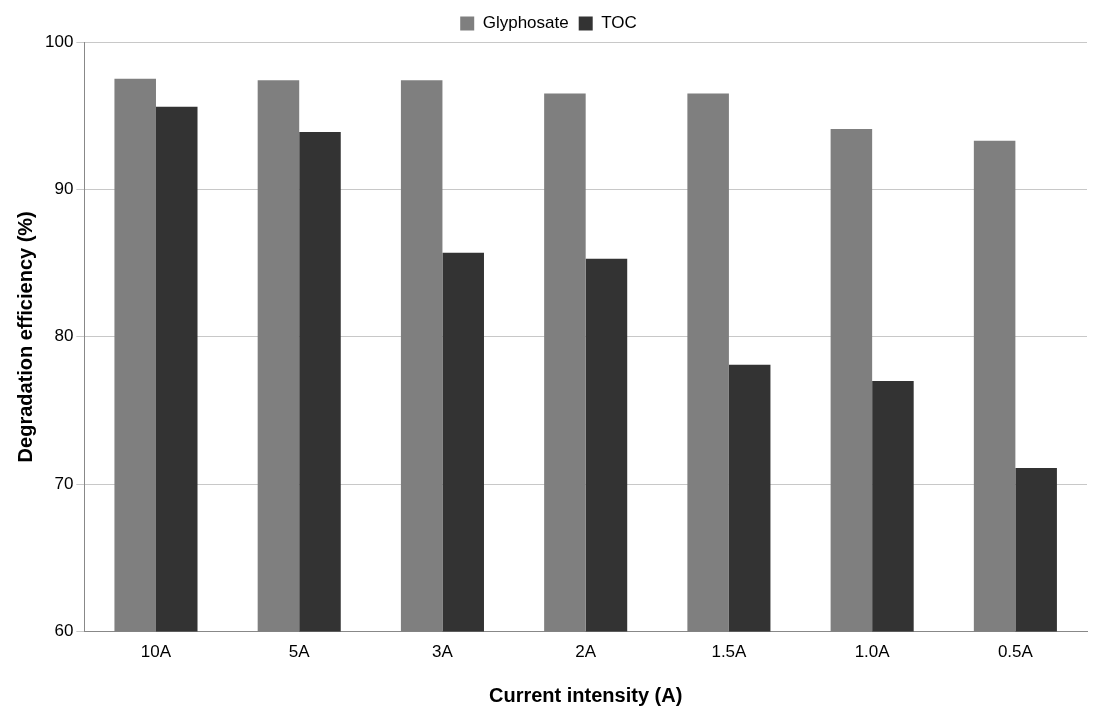 This screenshot has width=1107, height=722. What do you see at coordinates (64, 483) in the screenshot?
I see `y-tick-label: 70` at bounding box center [64, 483].